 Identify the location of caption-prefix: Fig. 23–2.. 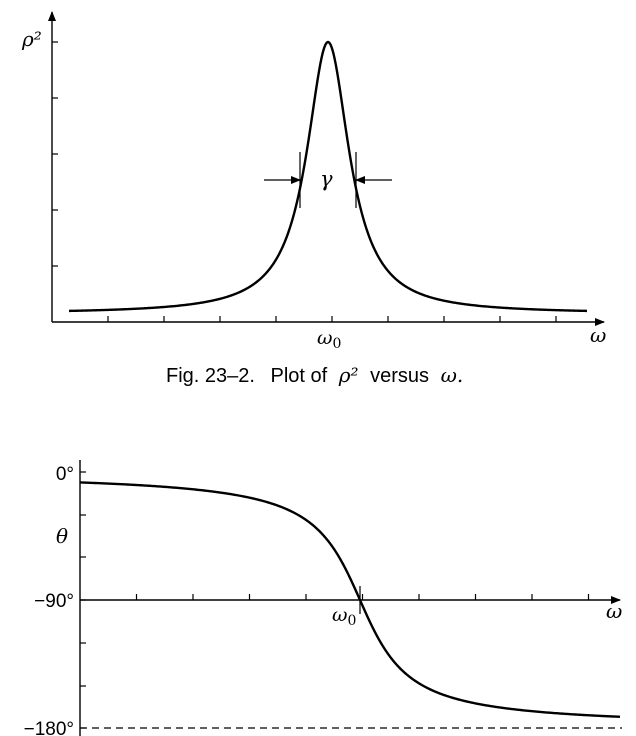
(210, 376).